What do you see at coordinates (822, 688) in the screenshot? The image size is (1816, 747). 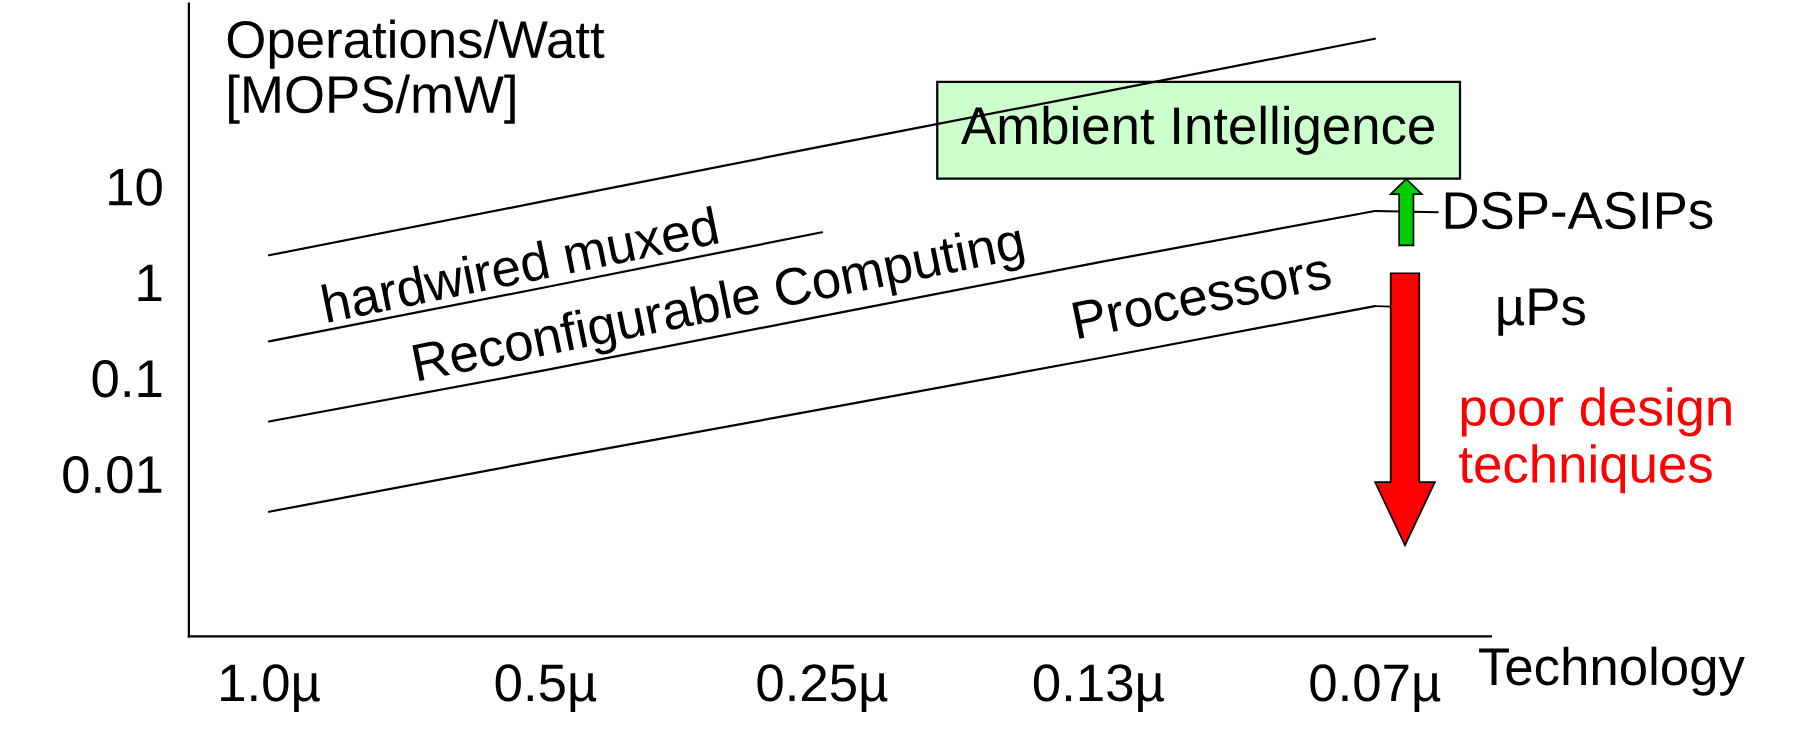 I see `x-tick-label: 0.25µ` at bounding box center [822, 688].